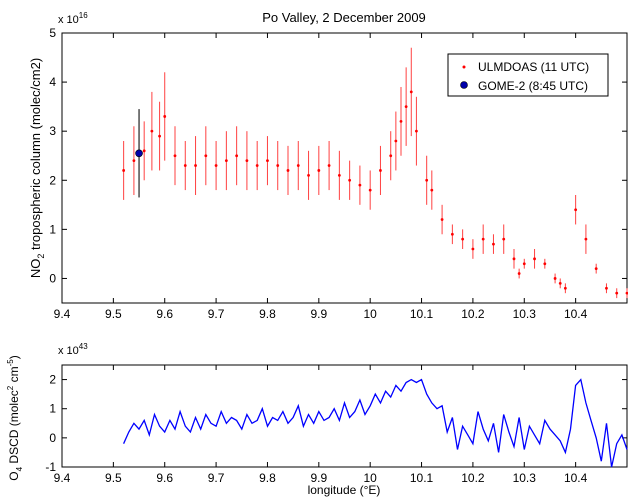 This screenshot has width=628, height=498. I want to click on x-tick-label-top: 10.4, so click(576, 314).